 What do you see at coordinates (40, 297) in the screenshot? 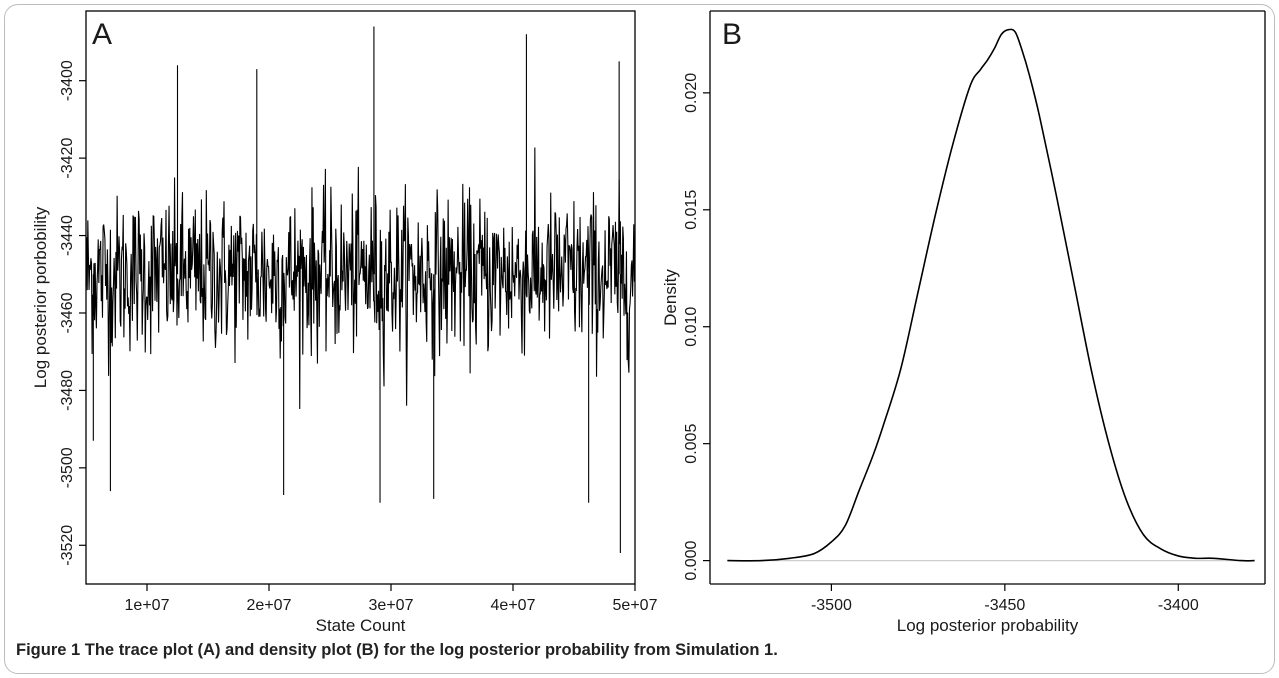
I see `trace-y-axis-title: Log posterior porbobility` at bounding box center [40, 297].